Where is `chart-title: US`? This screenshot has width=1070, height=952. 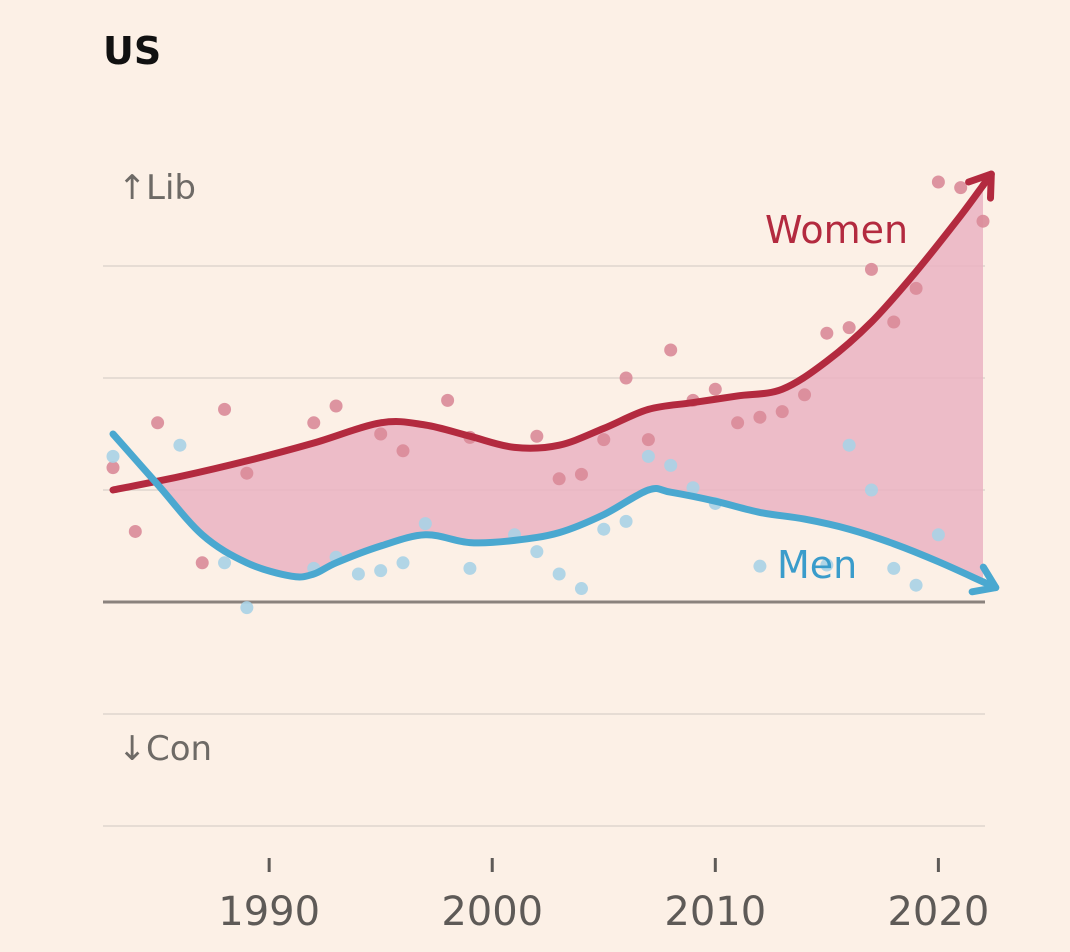
chart-title: US is located at coordinates (132, 51).